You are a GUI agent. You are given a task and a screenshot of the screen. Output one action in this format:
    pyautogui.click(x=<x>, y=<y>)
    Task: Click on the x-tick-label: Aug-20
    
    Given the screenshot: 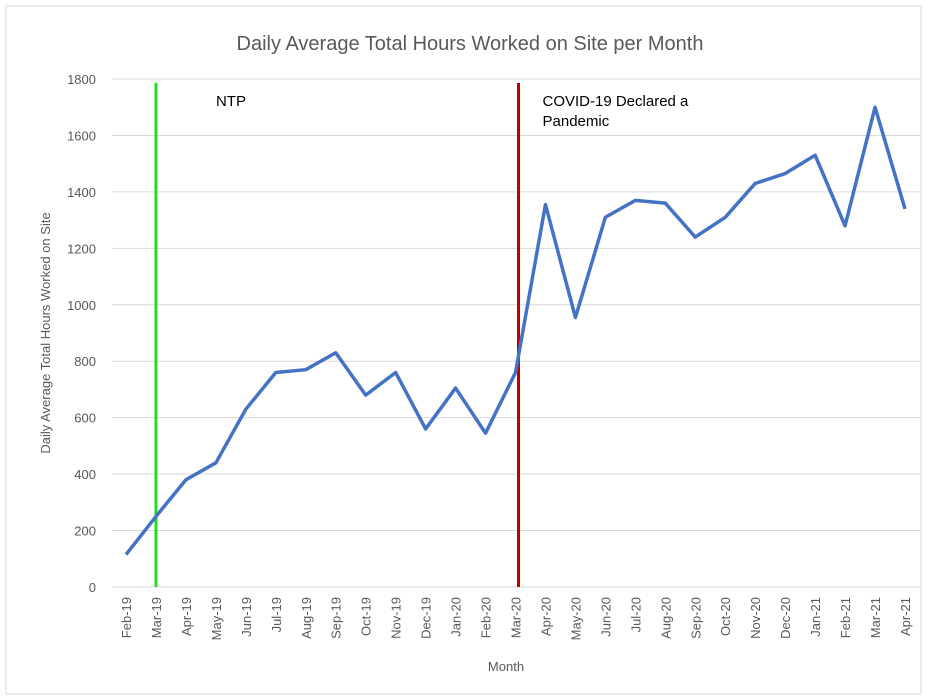 What is the action you would take?
    pyautogui.click(x=665, y=618)
    